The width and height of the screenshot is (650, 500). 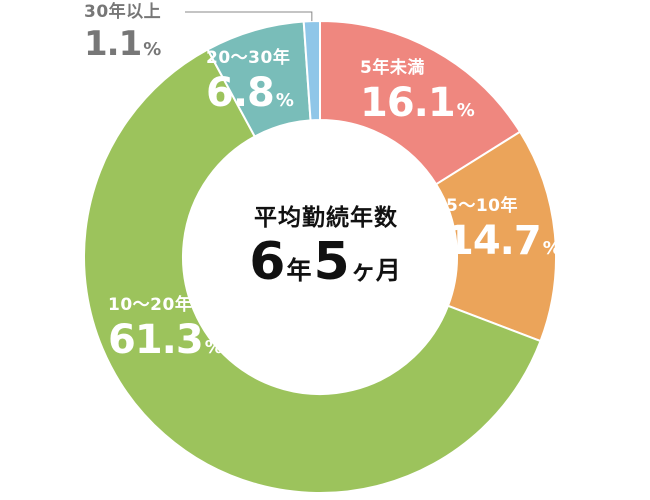 I want to click on category-label: 30年以上, so click(x=123, y=12).